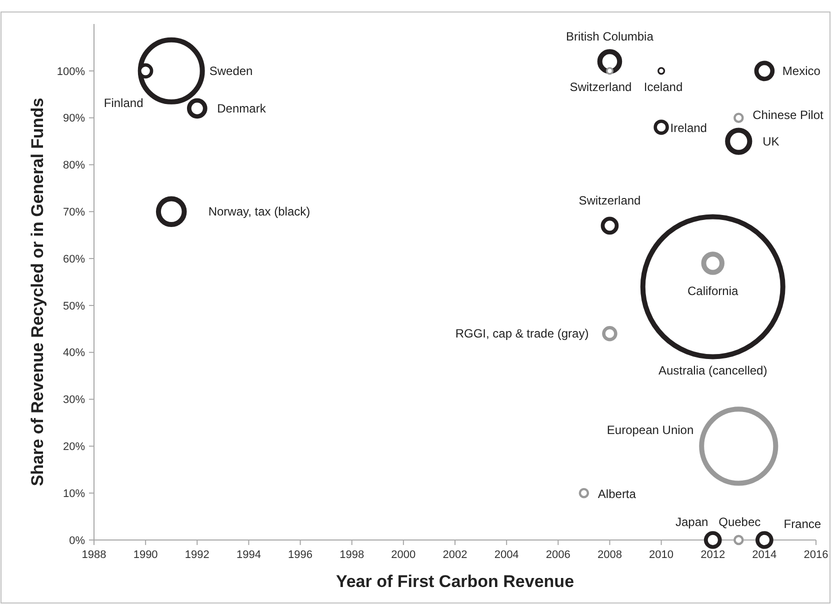  Describe the element at coordinates (801, 71) in the screenshot. I see `annotation: Mexico` at that location.